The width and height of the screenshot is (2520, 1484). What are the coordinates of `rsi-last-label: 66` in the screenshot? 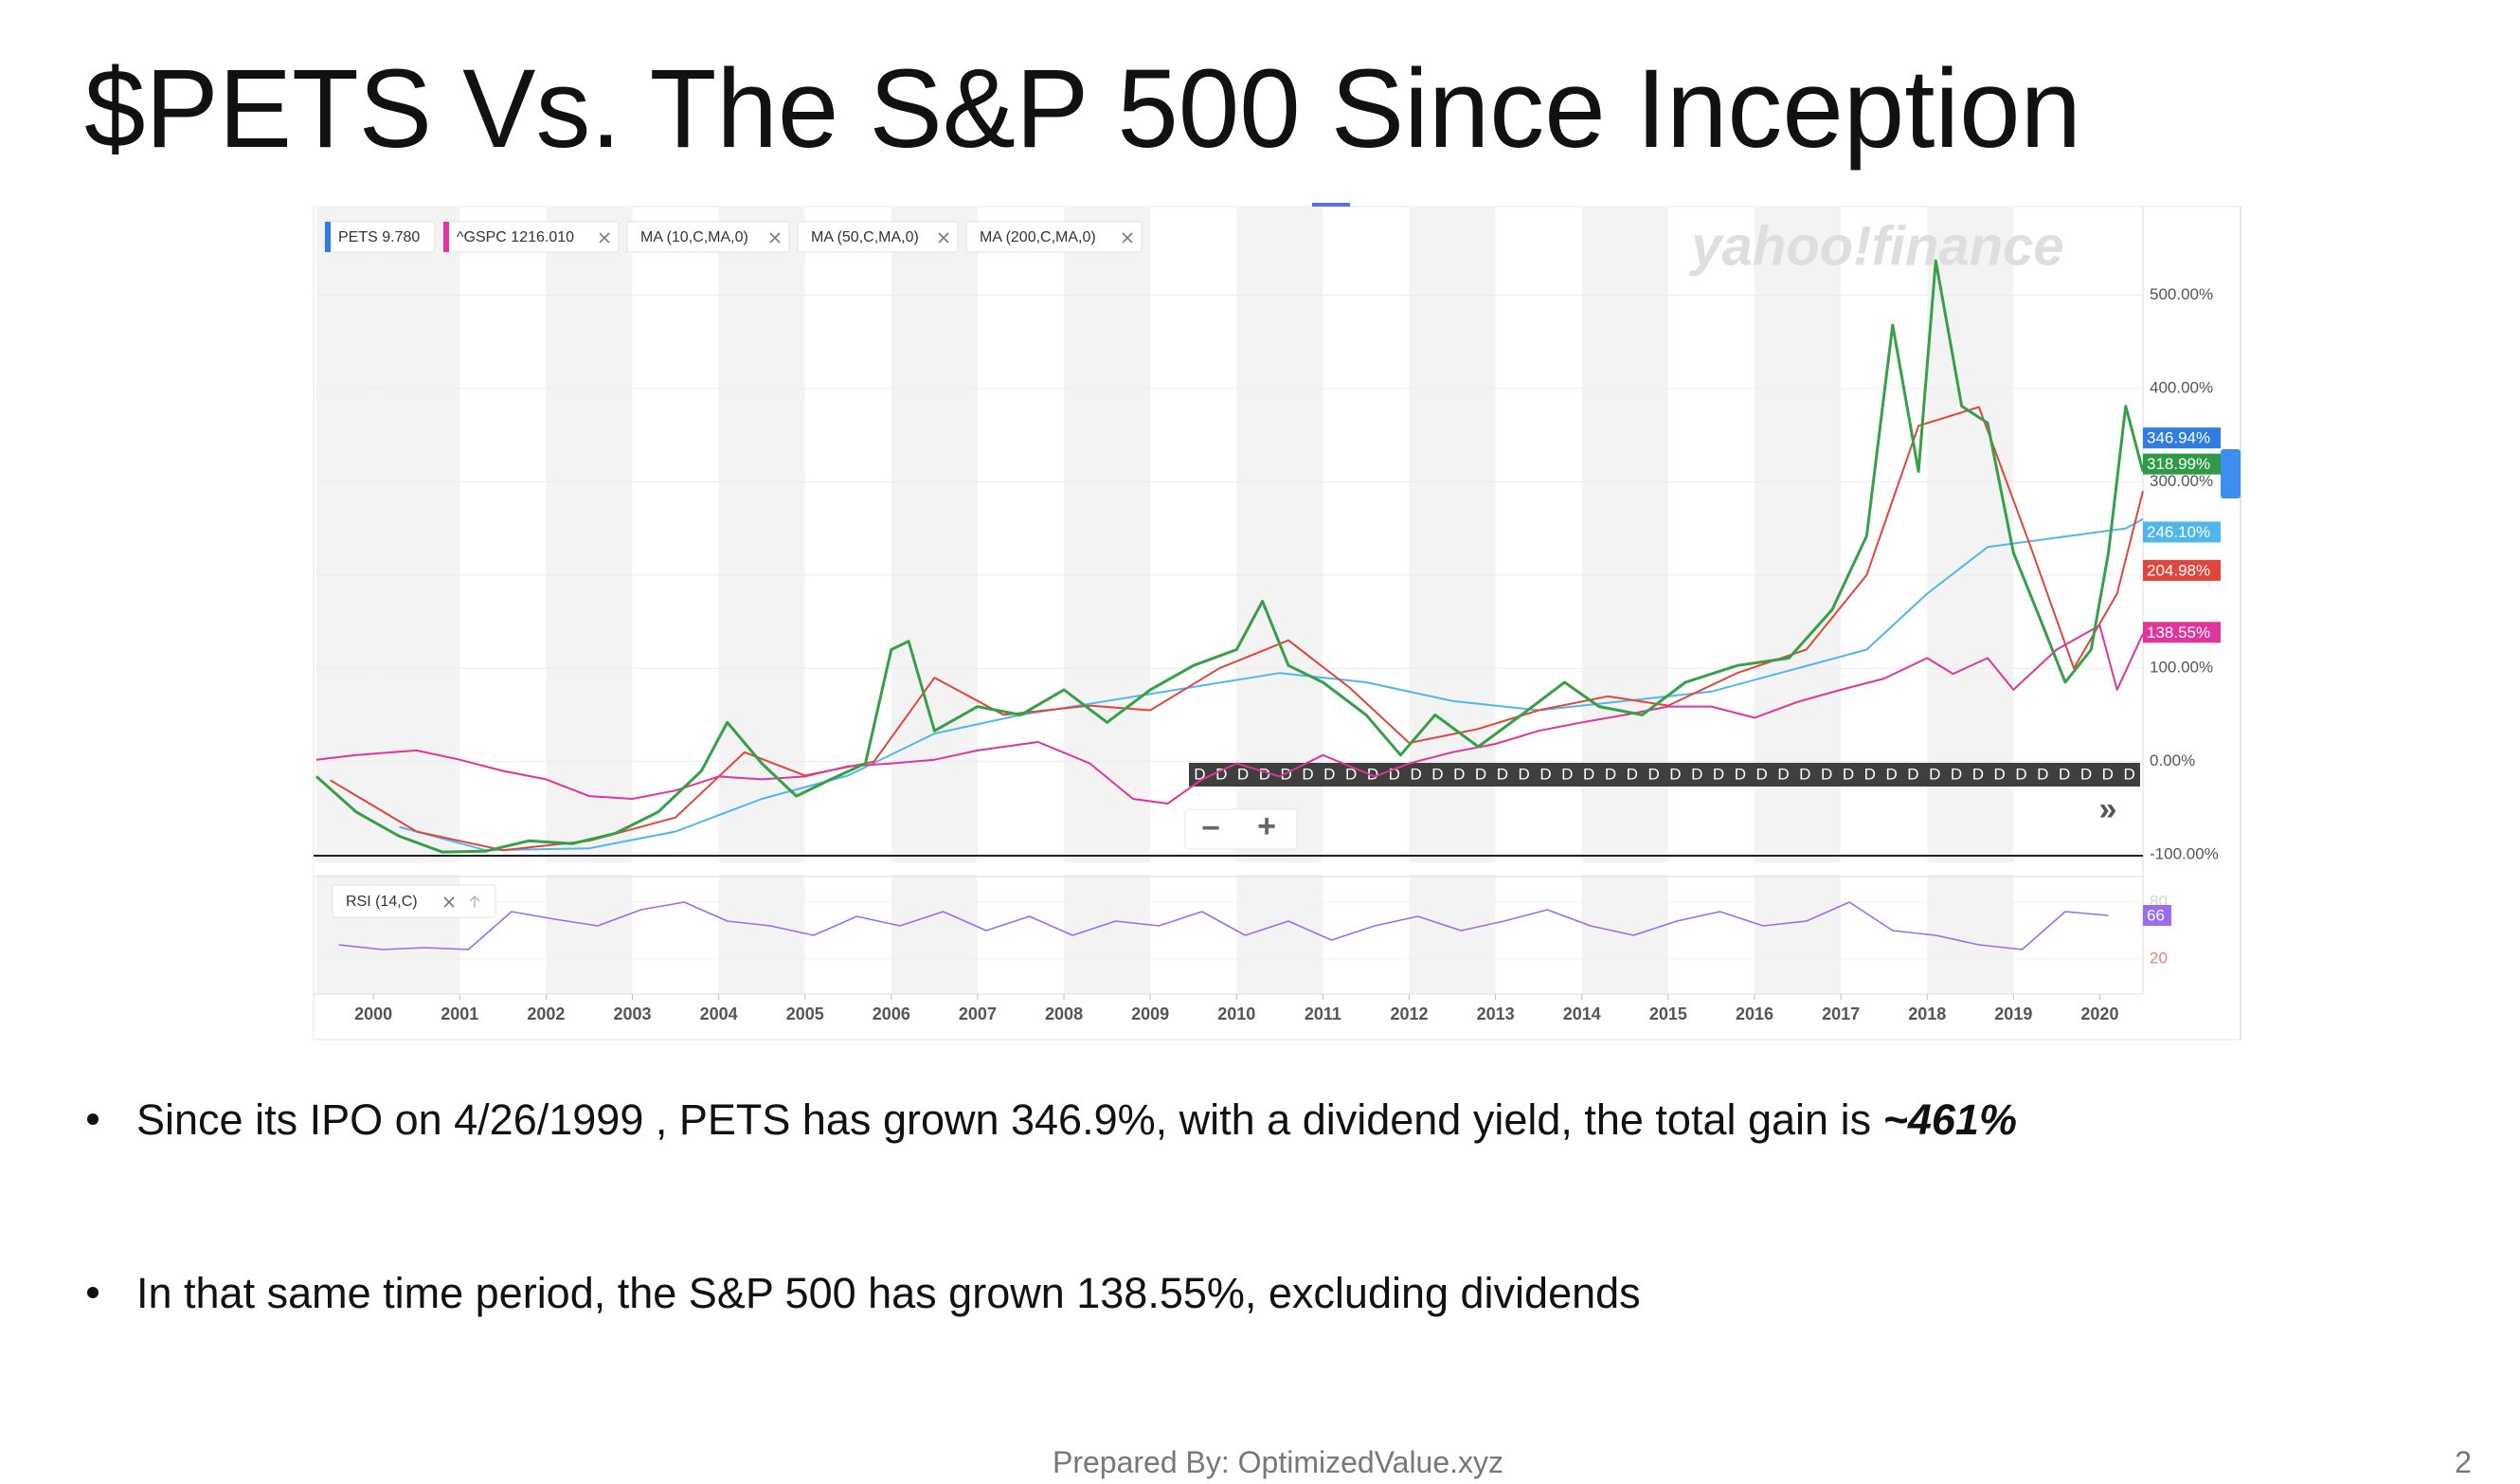 It's located at (2156, 915).